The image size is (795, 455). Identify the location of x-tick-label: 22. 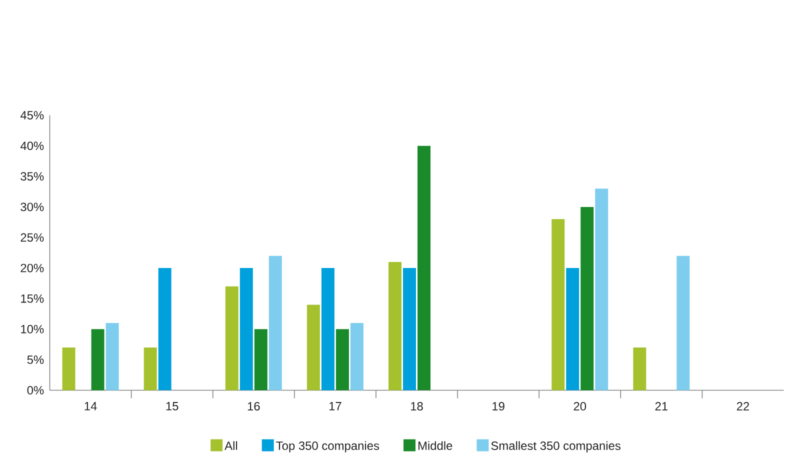
(743, 406).